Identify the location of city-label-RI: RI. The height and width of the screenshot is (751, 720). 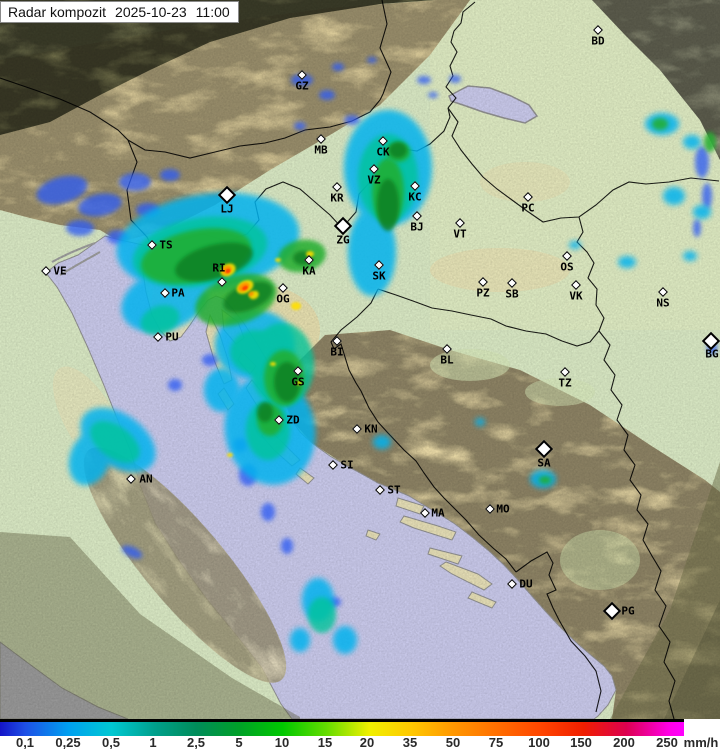
(219, 268).